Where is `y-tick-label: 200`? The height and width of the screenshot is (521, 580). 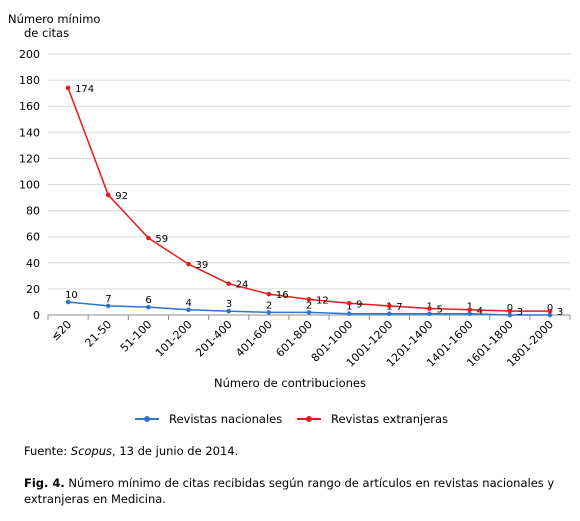
y-tick-label: 200 is located at coordinates (29, 54).